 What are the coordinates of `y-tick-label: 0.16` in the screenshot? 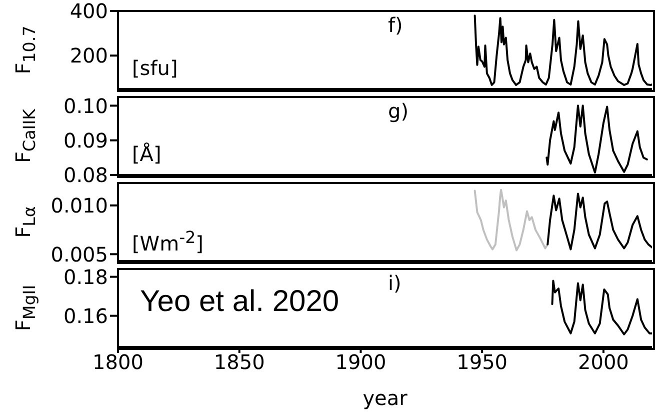 It's located at (85, 316).